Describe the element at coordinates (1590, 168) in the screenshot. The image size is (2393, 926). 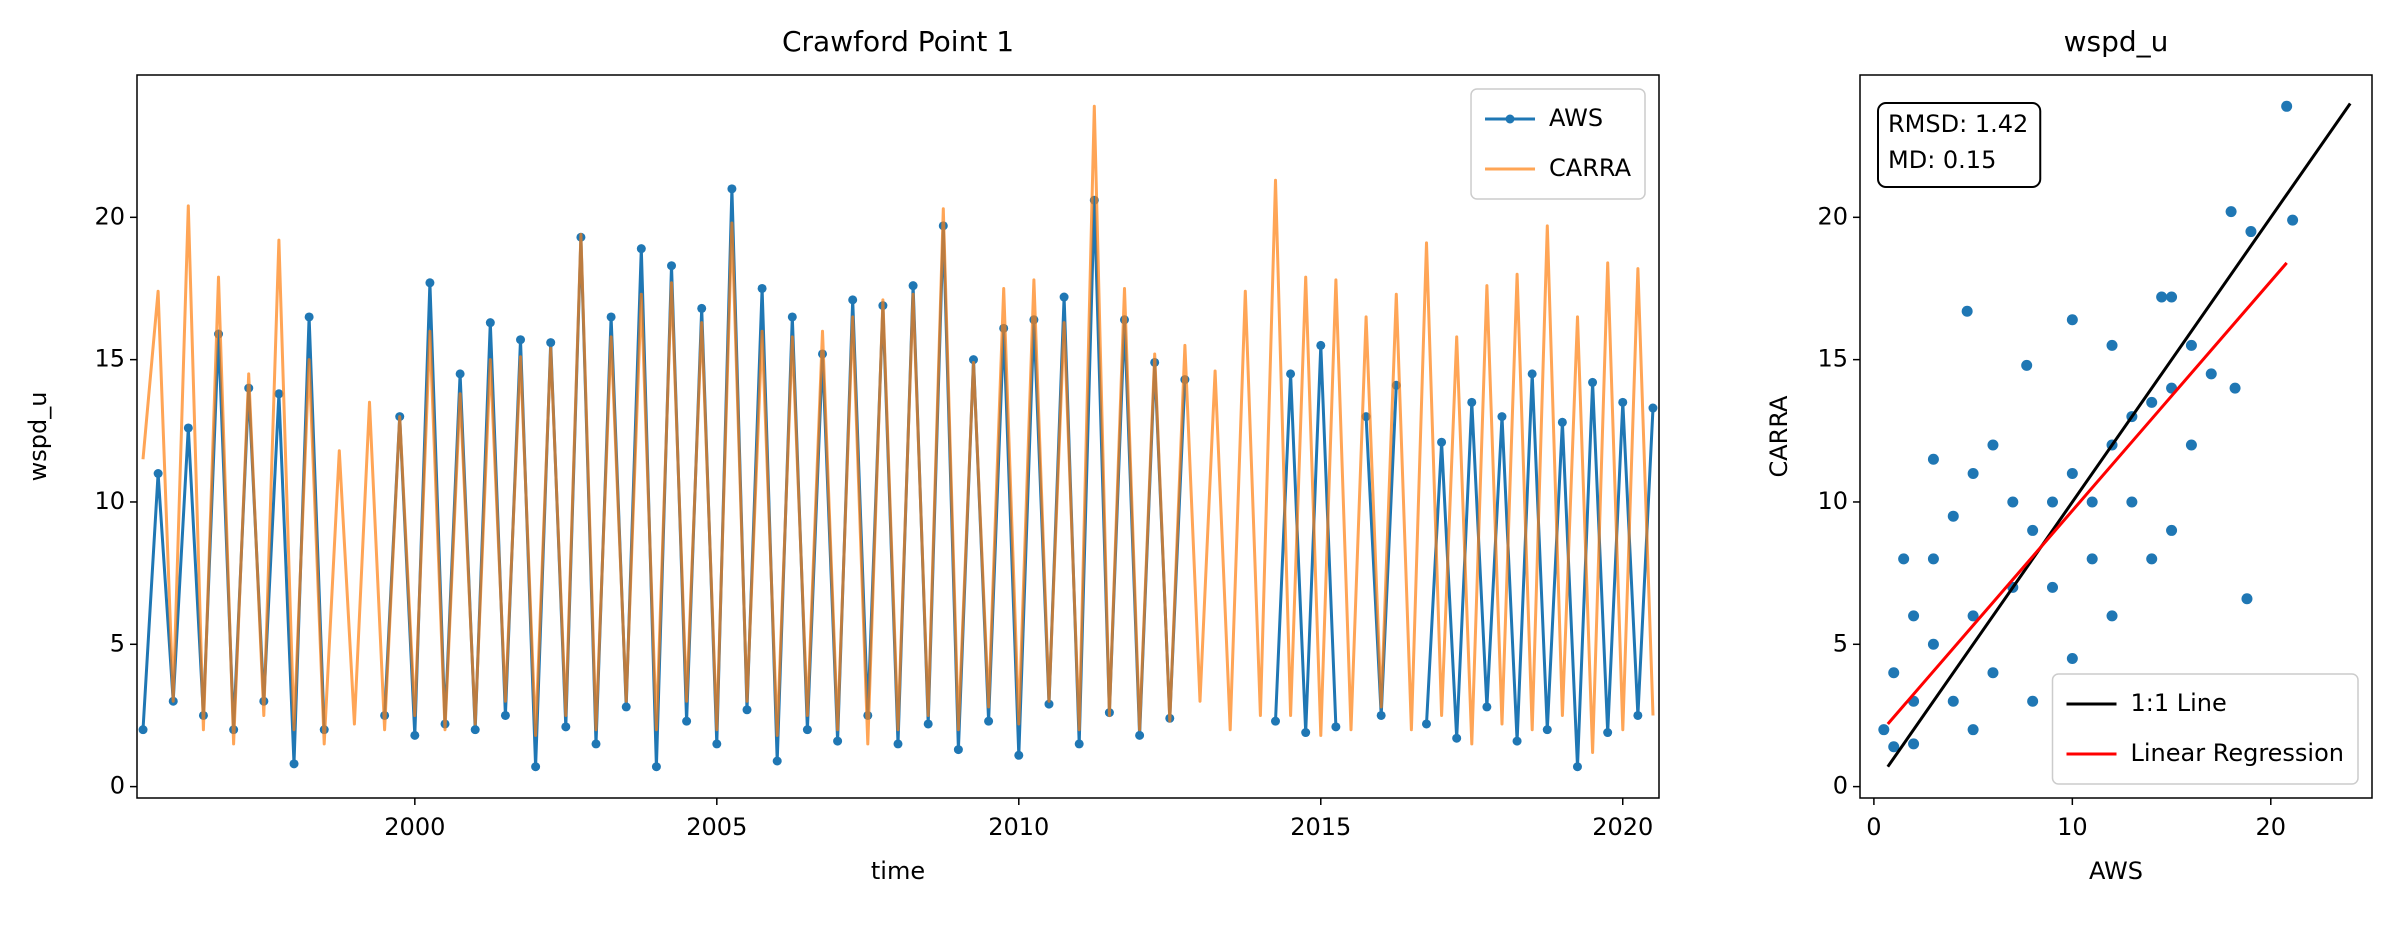
I see `legend-label: CARRA` at that location.